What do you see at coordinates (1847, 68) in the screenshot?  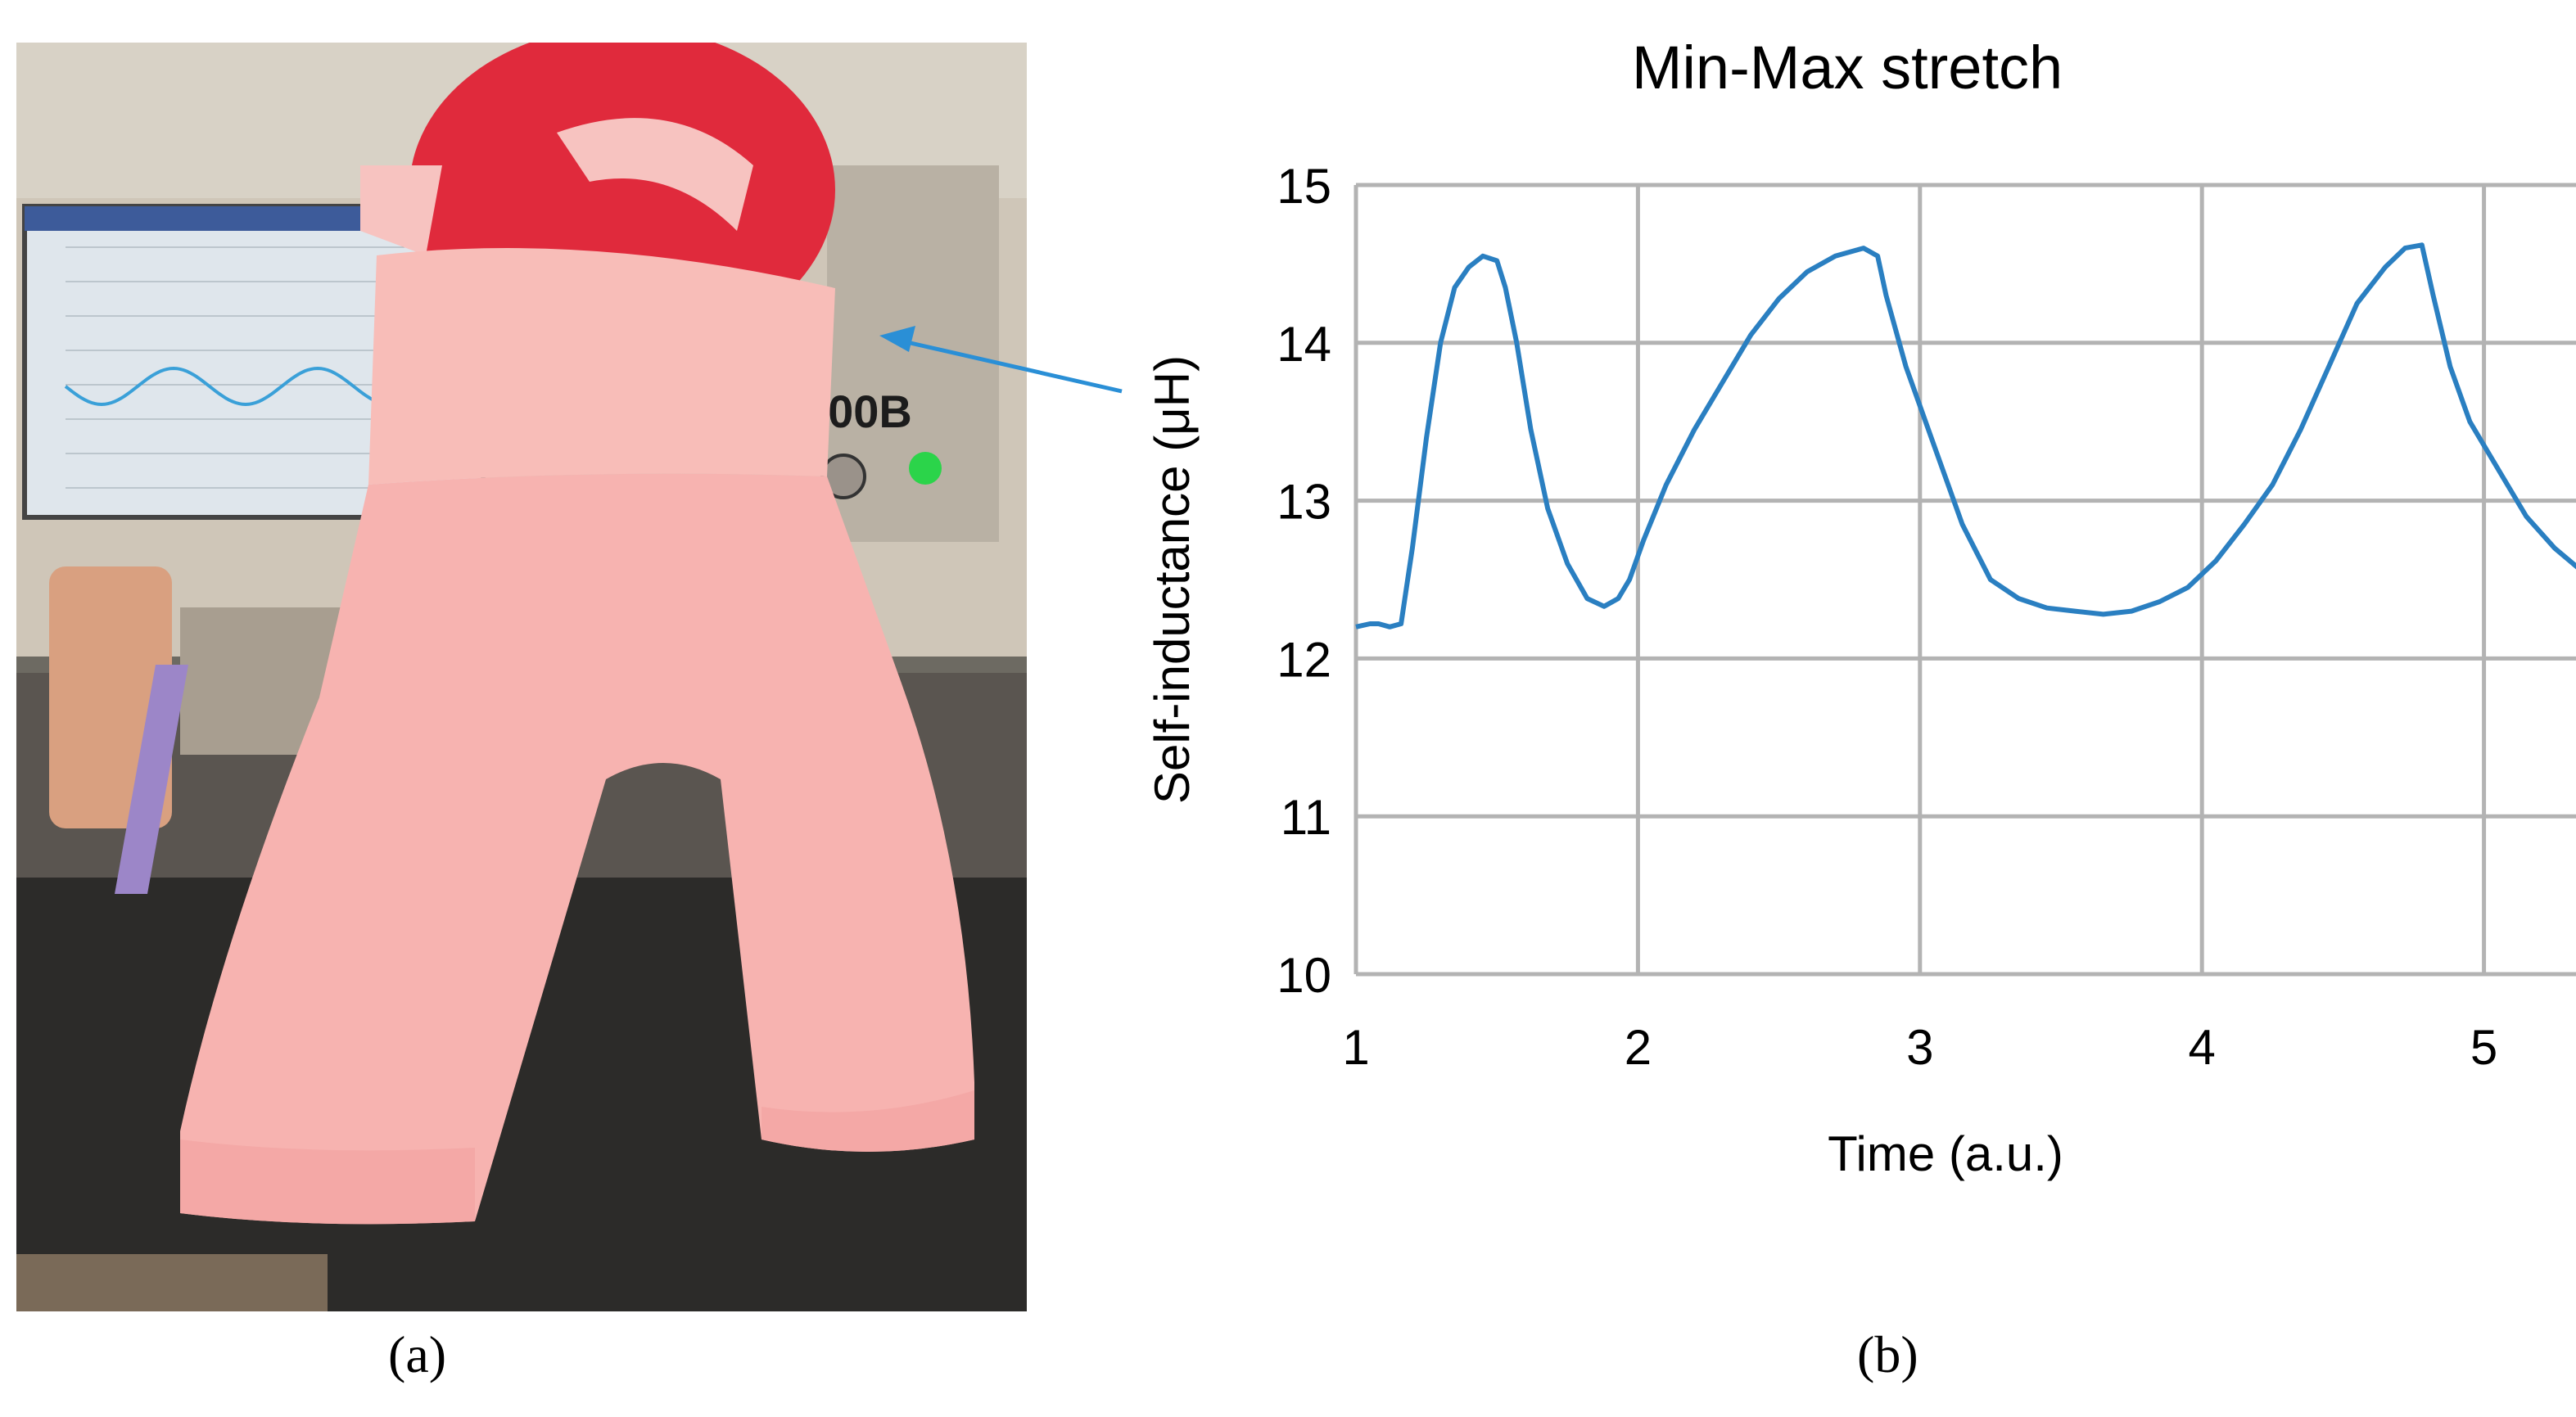 I see `chart-title: Min-Max stretch` at bounding box center [1847, 68].